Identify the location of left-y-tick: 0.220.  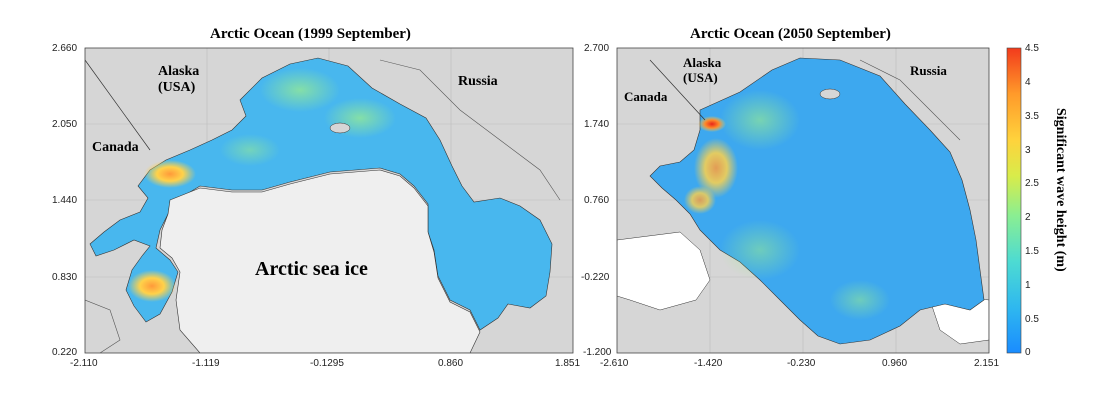
(65, 352).